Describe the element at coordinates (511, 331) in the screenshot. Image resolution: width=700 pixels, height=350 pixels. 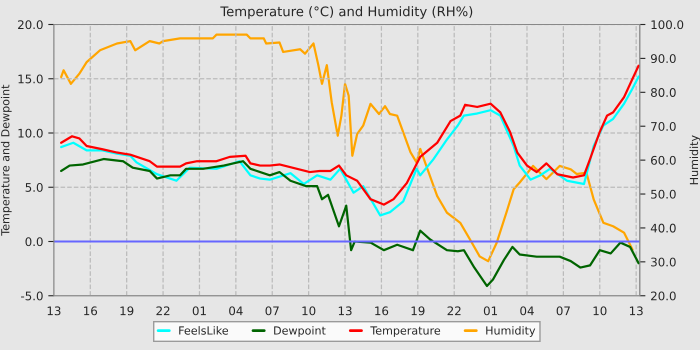
I see `legend-label: Humidity` at that location.